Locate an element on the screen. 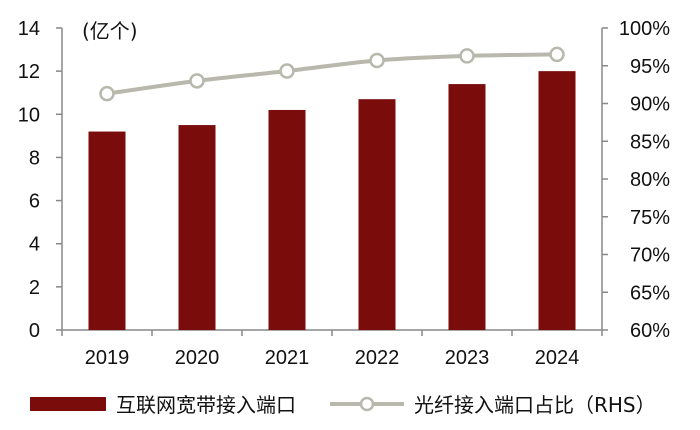  right-tick-label: 90% is located at coordinates (650, 105).